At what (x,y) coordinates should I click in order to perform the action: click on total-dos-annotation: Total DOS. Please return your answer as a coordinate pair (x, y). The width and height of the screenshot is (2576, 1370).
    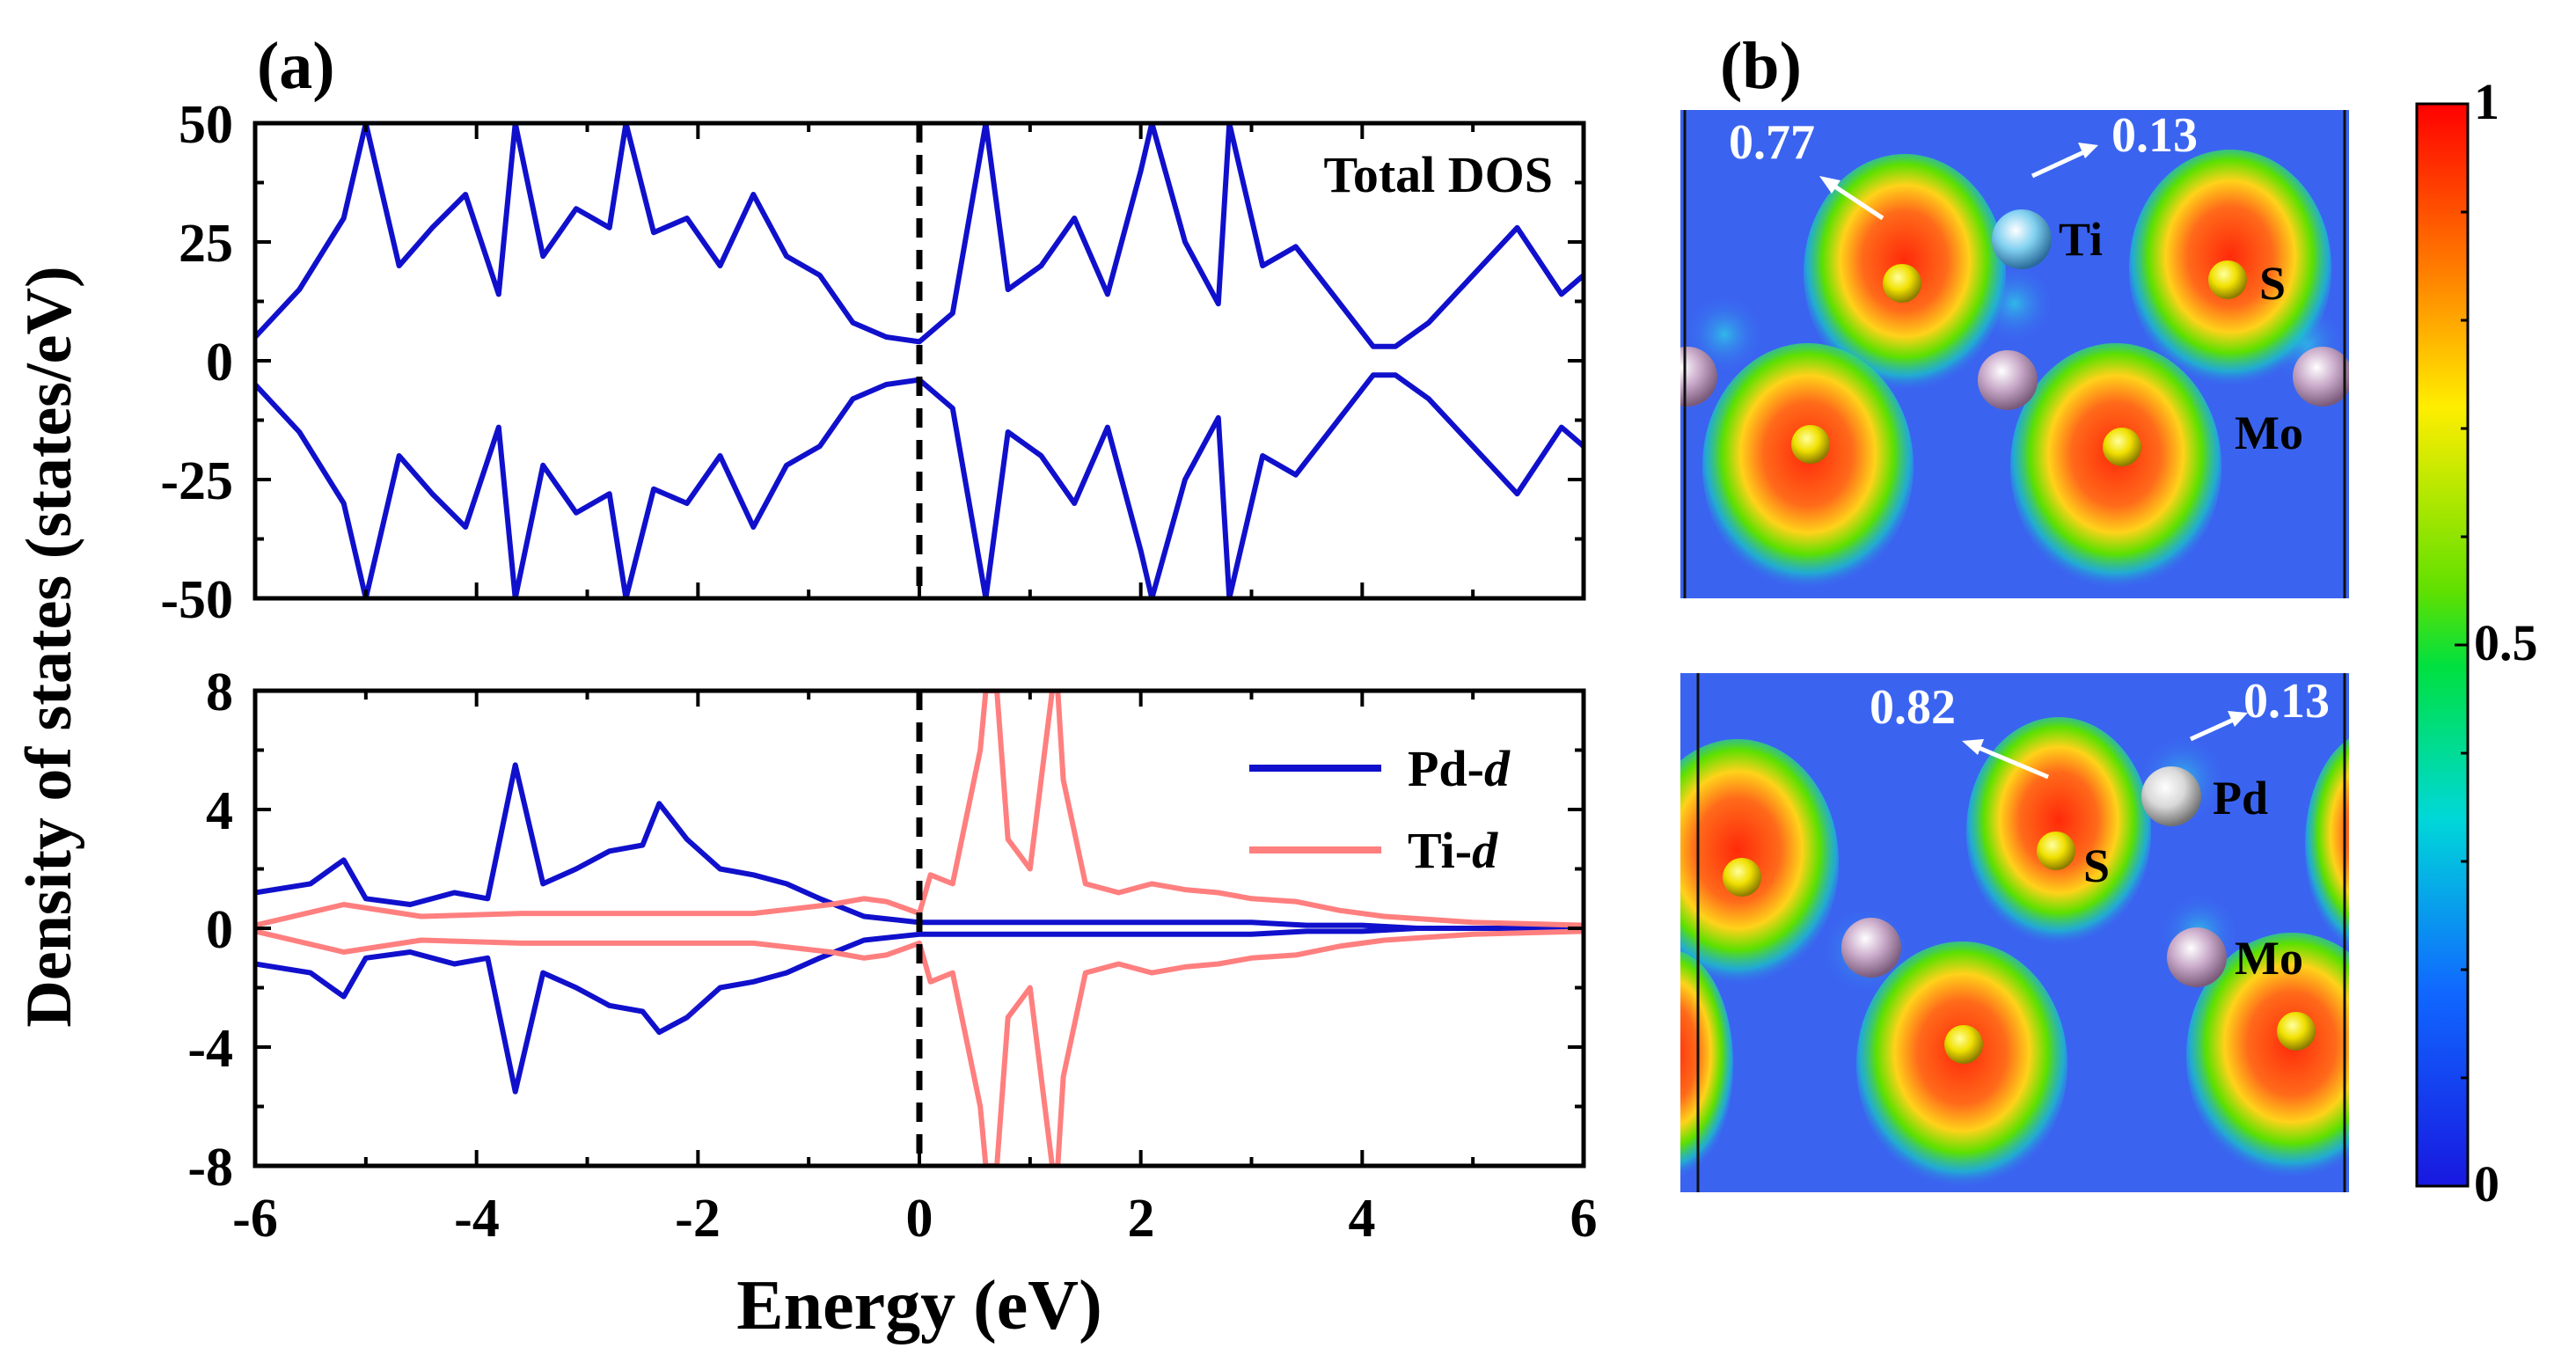
    Looking at the image, I should click on (1438, 174).